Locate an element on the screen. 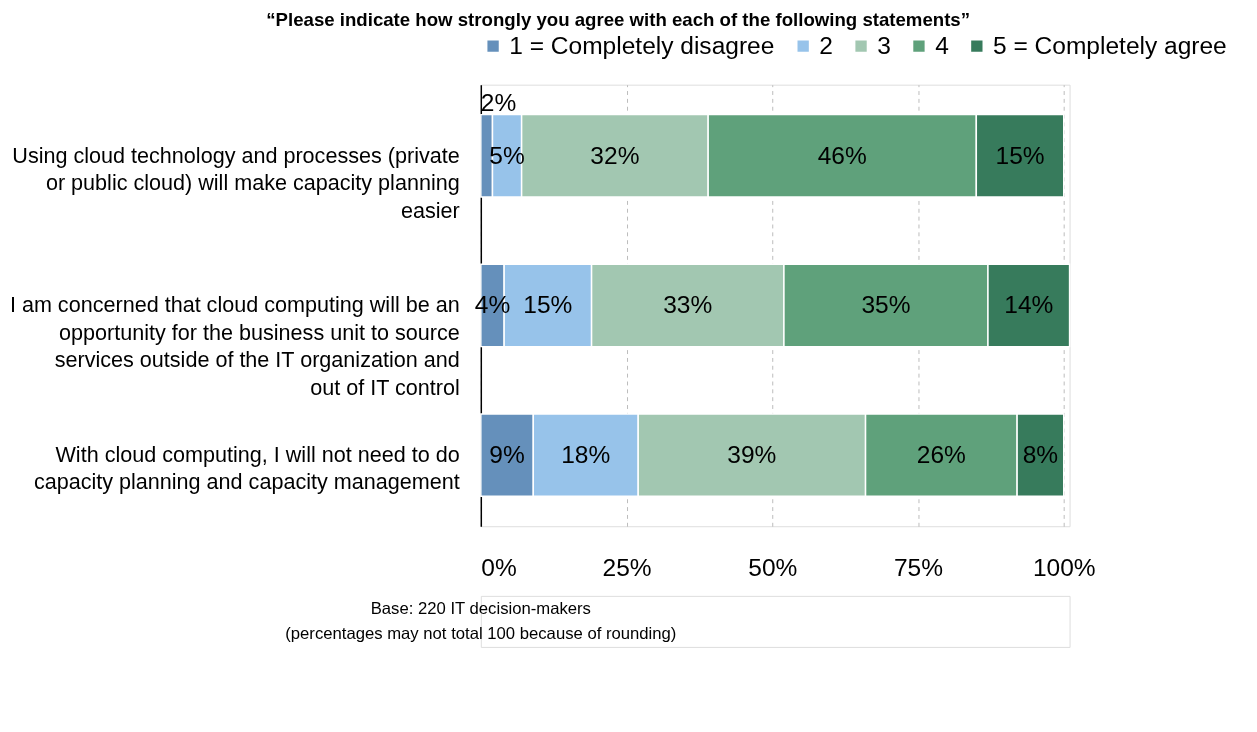 Image resolution: width=1257 pixels, height=732 pixels. data-label: 46% is located at coordinates (842, 155).